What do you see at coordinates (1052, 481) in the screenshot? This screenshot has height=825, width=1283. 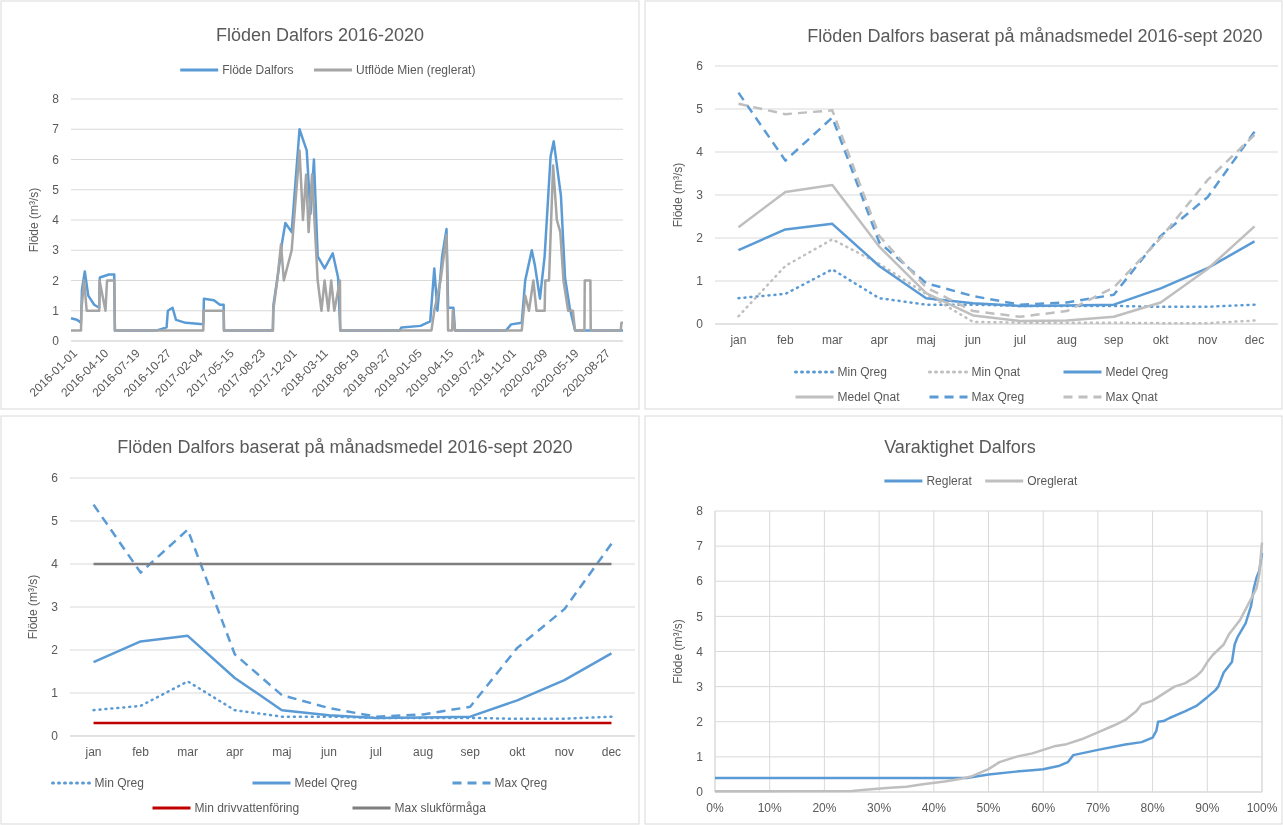 I see `legend-label: Oreglerat` at bounding box center [1052, 481].